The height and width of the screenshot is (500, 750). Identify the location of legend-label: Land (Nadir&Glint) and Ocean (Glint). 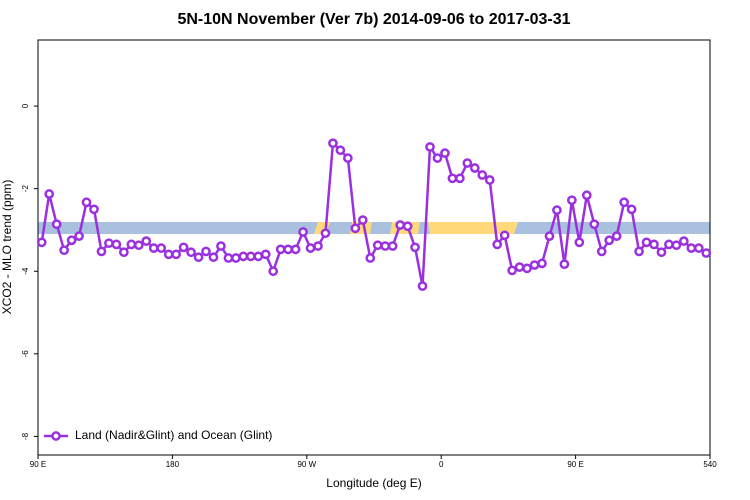
(173, 435).